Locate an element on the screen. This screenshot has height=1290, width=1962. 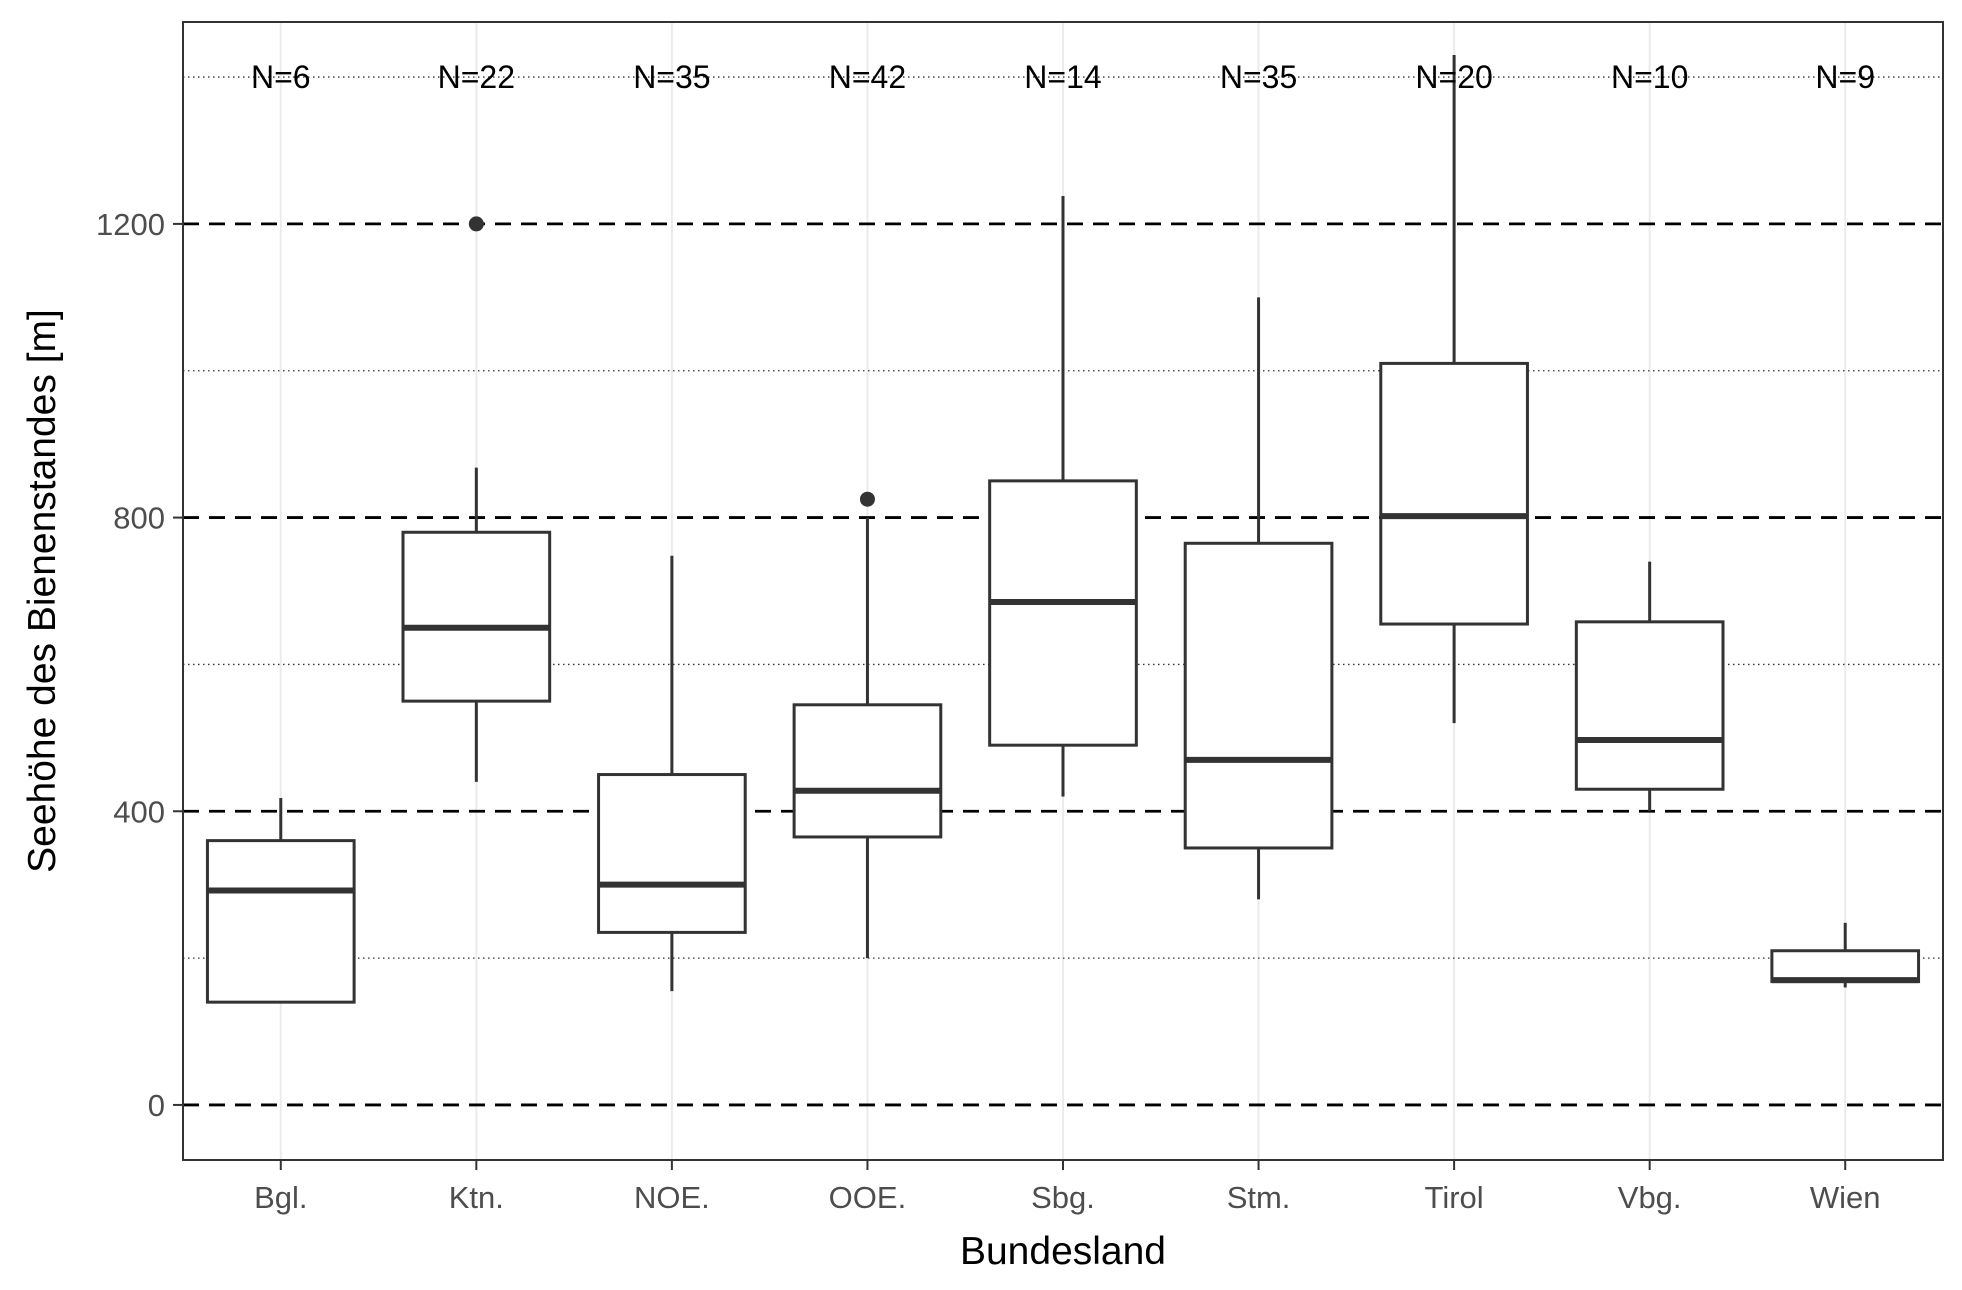
y-tick-label: 1200 is located at coordinates (130, 224).